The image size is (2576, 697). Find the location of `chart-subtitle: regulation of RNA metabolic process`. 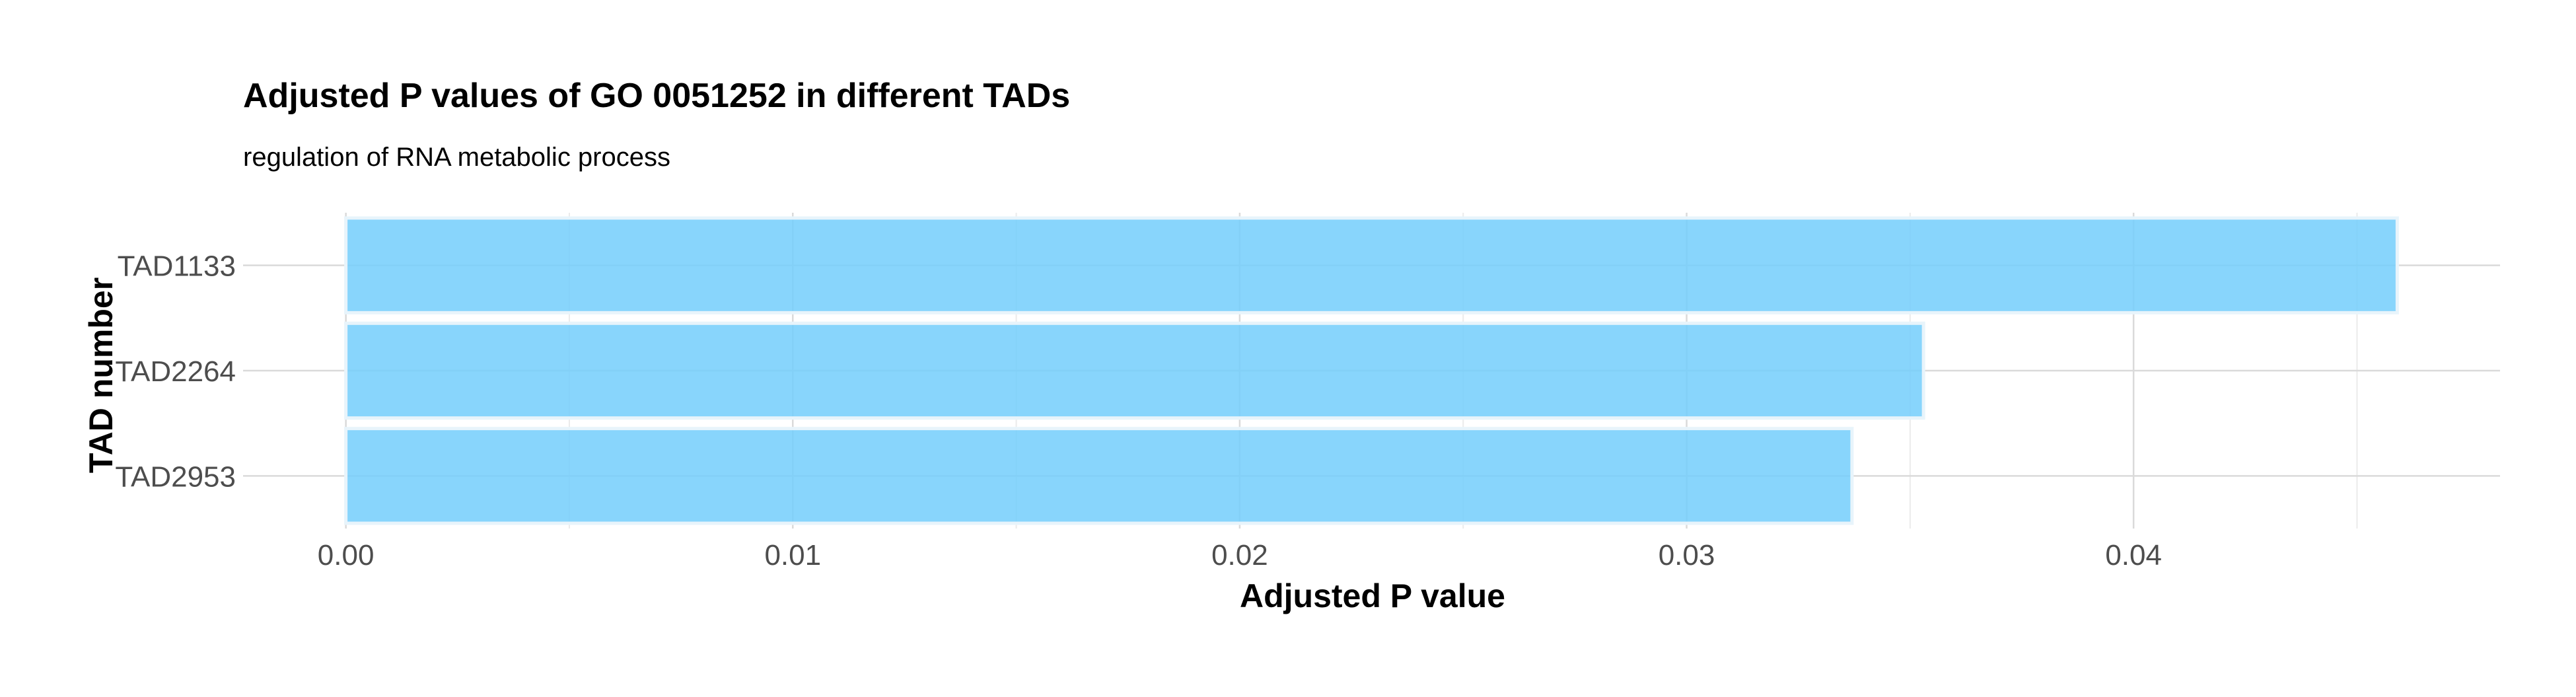

chart-subtitle: regulation of RNA metabolic process is located at coordinates (457, 158).